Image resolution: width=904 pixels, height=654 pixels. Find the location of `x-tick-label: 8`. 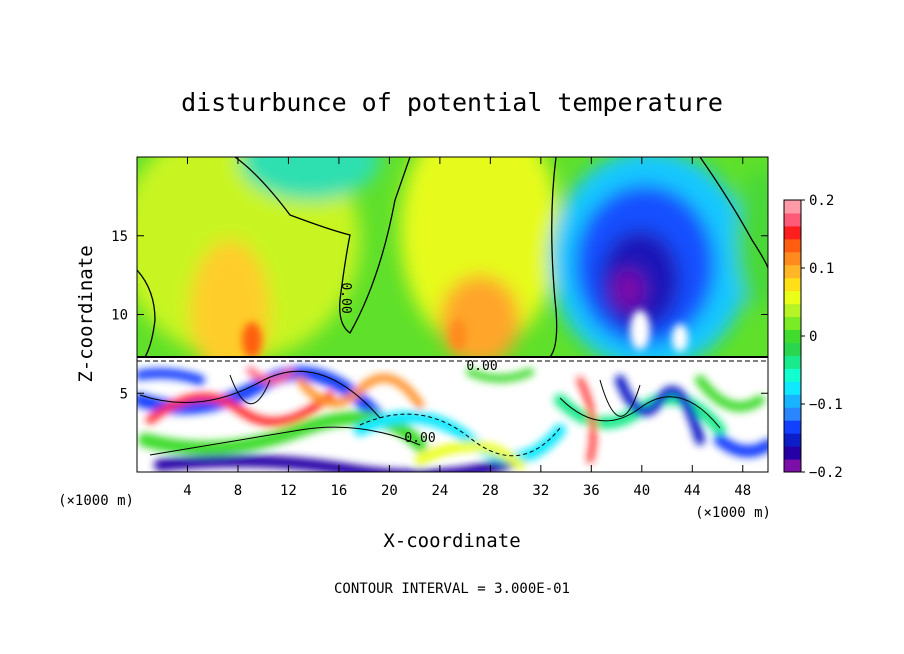

x-tick-label: 8 is located at coordinates (238, 491).